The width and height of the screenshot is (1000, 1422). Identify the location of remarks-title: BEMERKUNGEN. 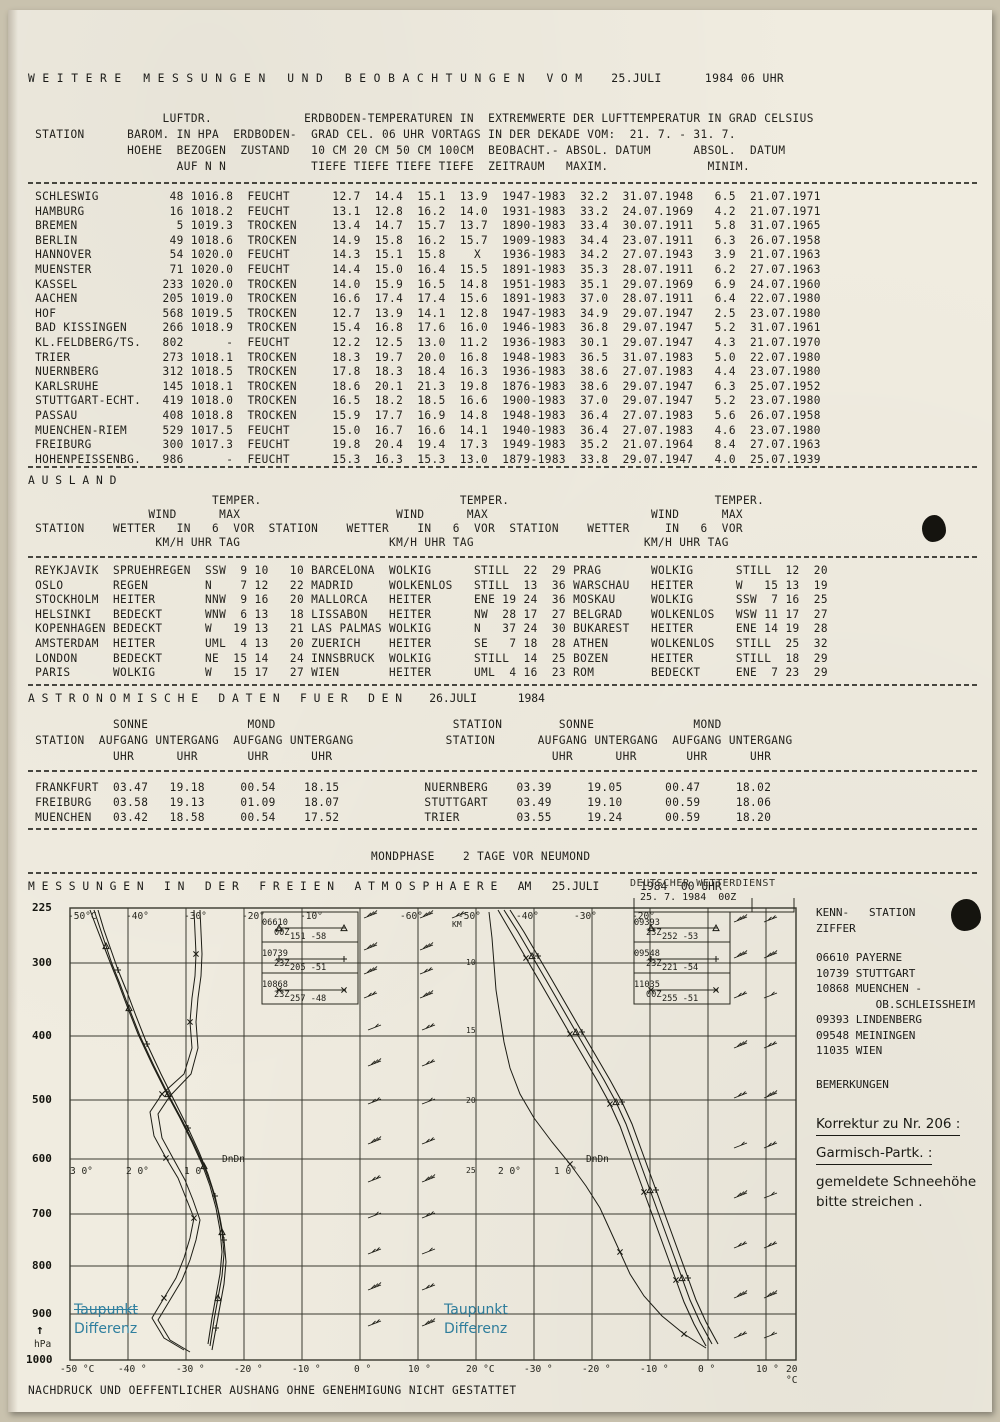
(852, 1084).